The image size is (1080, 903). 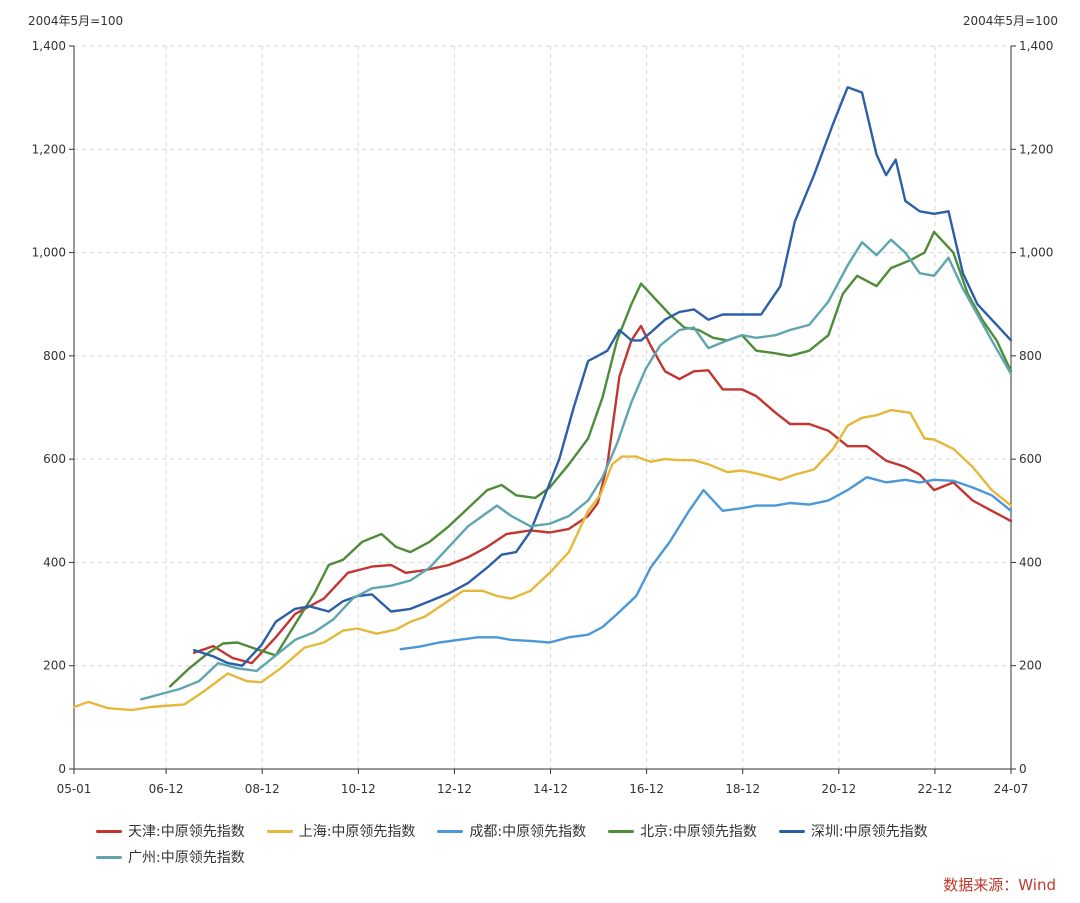 I want to click on y-tick-label-right: 600, so click(x=1030, y=459).